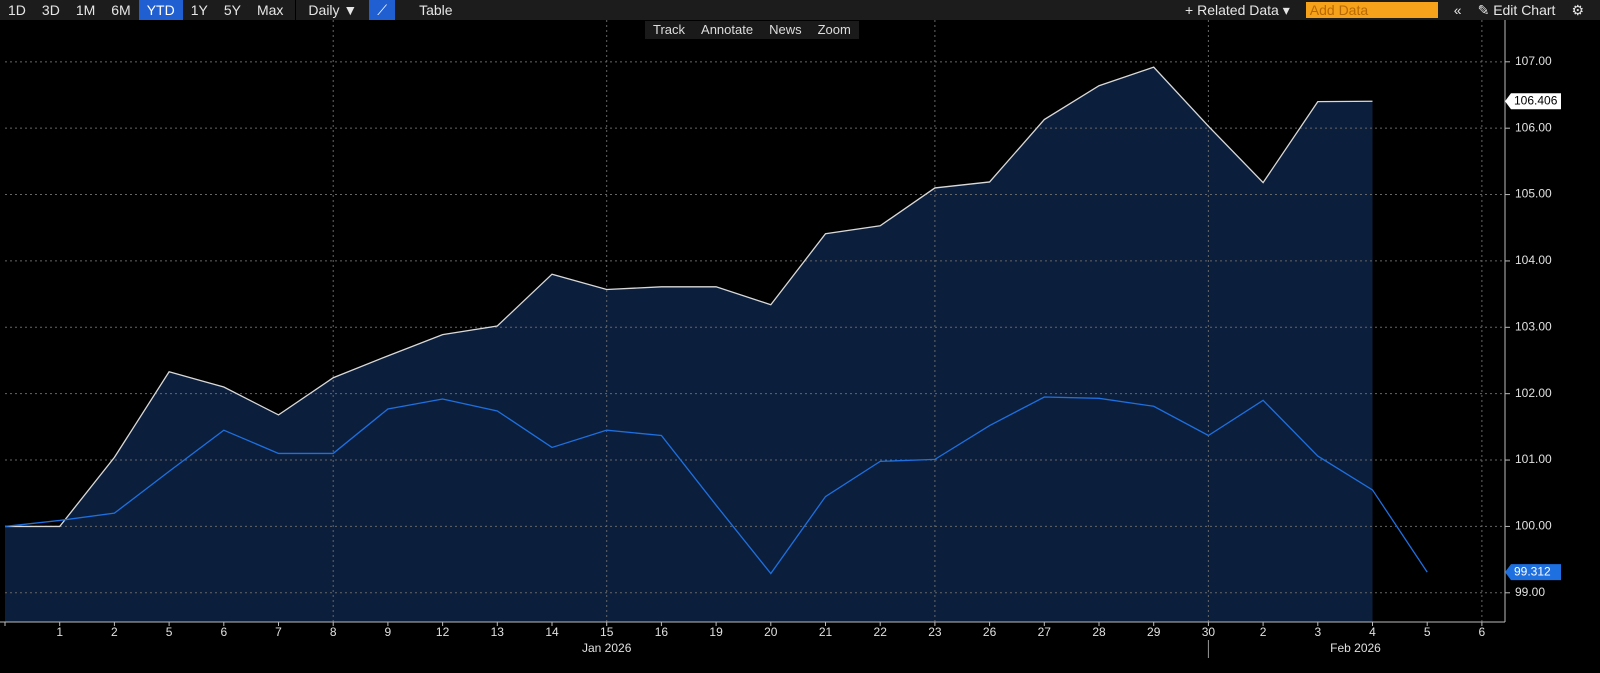 The width and height of the screenshot is (1600, 673). Describe the element at coordinates (388, 632) in the screenshot. I see `x-tick-label: 9` at that location.